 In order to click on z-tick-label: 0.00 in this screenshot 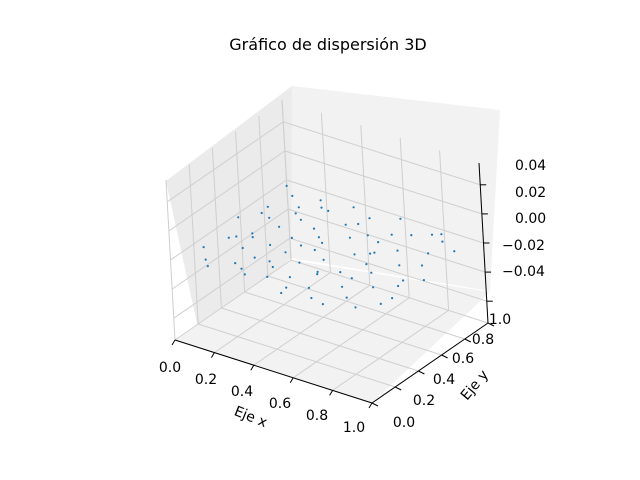, I will do `click(530, 219)`.